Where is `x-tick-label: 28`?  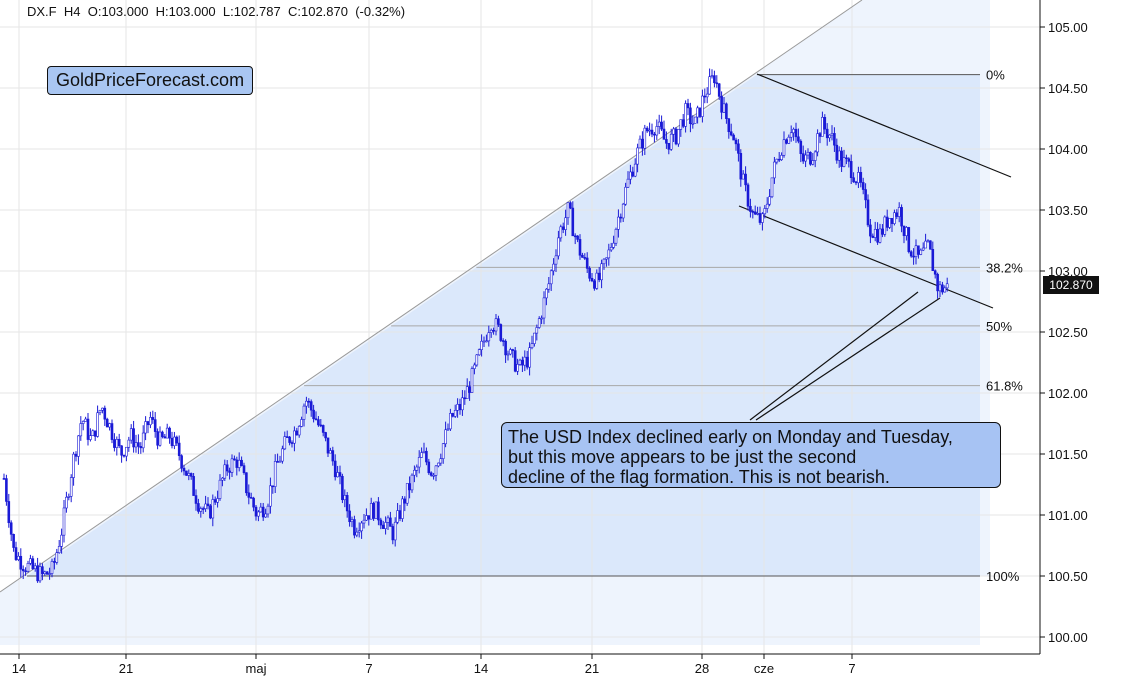
x-tick-label: 28 is located at coordinates (702, 668).